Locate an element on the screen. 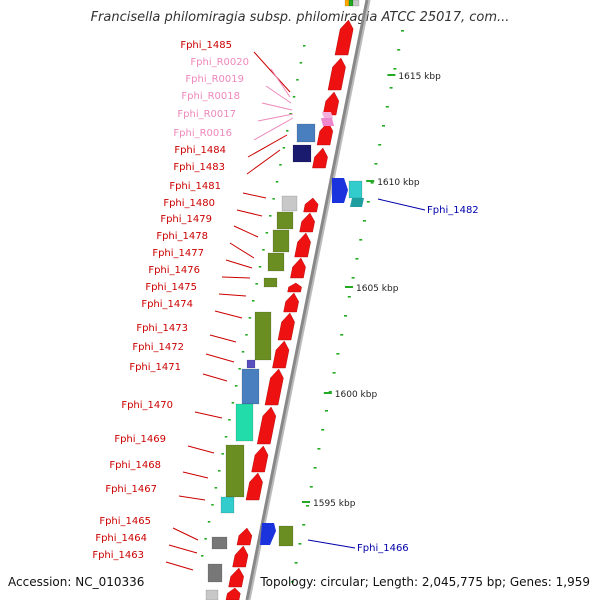 Image resolution: width=600 pixels, height=600 pixels. accession-text: Accession: NC_010336 is located at coordinates (76, 582).